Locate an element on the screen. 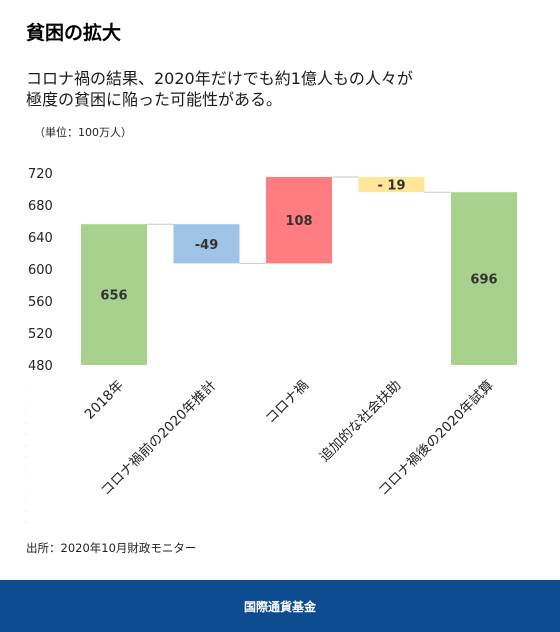 The height and width of the screenshot is (632, 560). subtitle-line-2: 極度の貧困に陥った可能性がある。 is located at coordinates (154, 99).